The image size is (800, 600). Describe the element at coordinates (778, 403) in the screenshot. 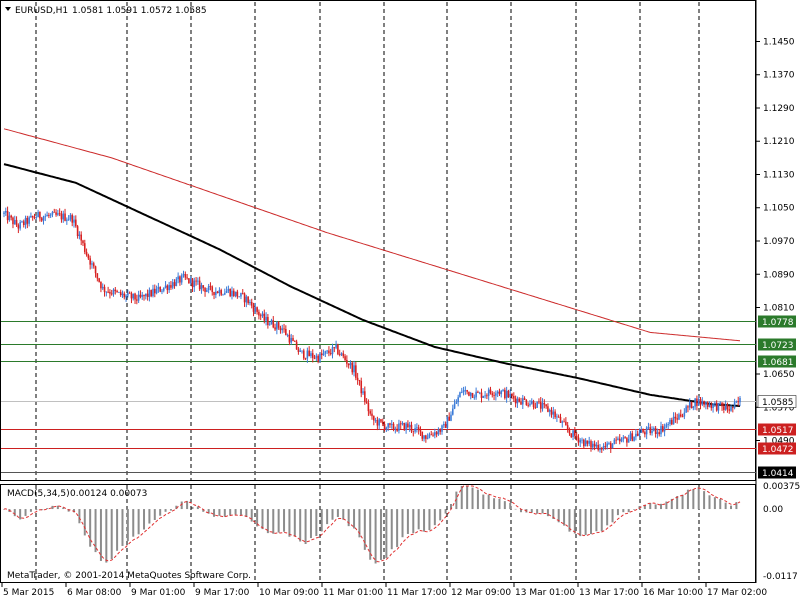

I see `current-price-tag-label: 1.0585` at that location.